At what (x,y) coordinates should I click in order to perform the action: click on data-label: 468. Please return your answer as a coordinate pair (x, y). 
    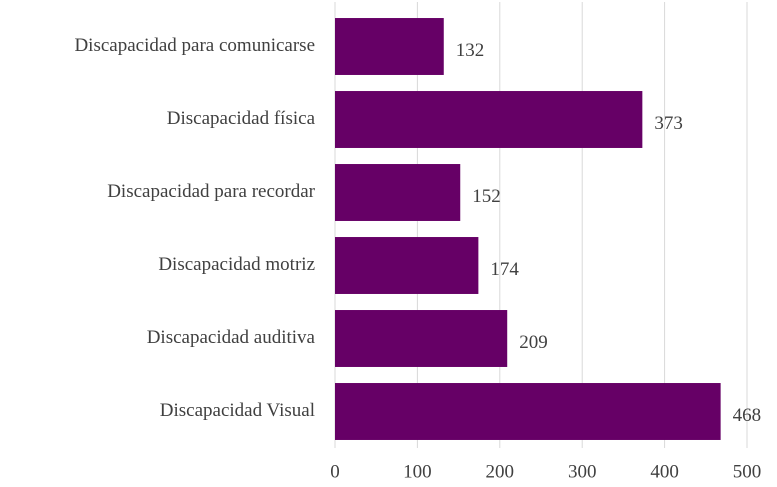
    Looking at the image, I should click on (747, 415).